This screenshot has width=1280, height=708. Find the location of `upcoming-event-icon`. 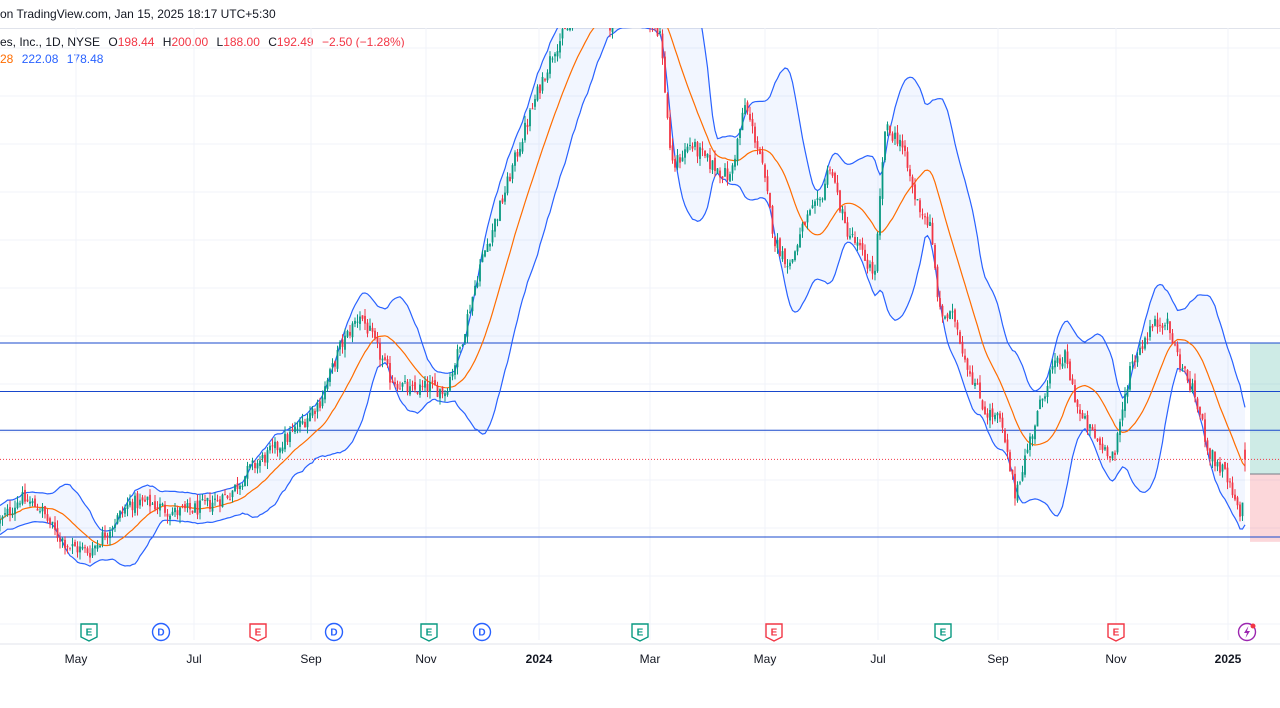

upcoming-event-icon is located at coordinates (1247, 632).